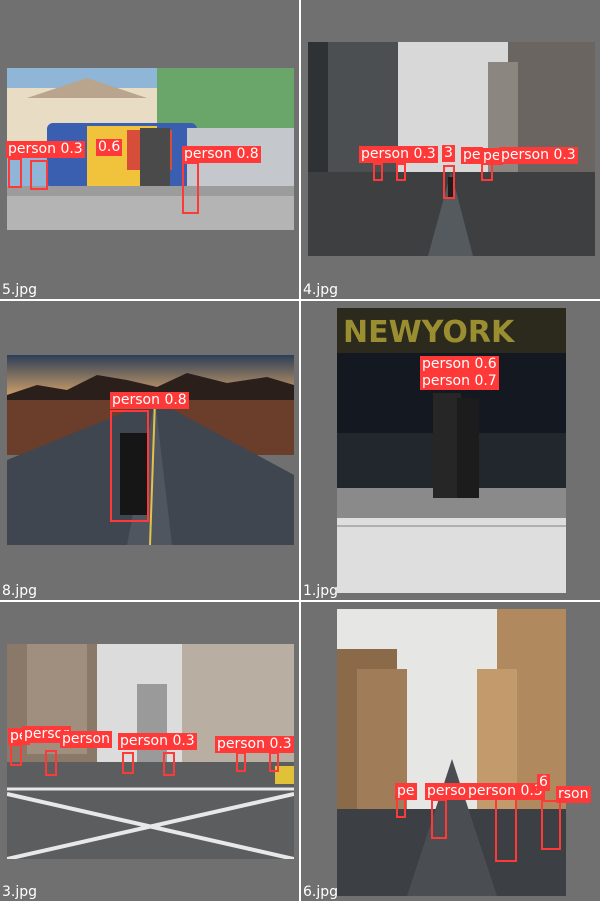 This screenshot has height=902, width=600. Describe the element at coordinates (20, 591) in the screenshot. I see `image-caption: 8.jpg` at that location.